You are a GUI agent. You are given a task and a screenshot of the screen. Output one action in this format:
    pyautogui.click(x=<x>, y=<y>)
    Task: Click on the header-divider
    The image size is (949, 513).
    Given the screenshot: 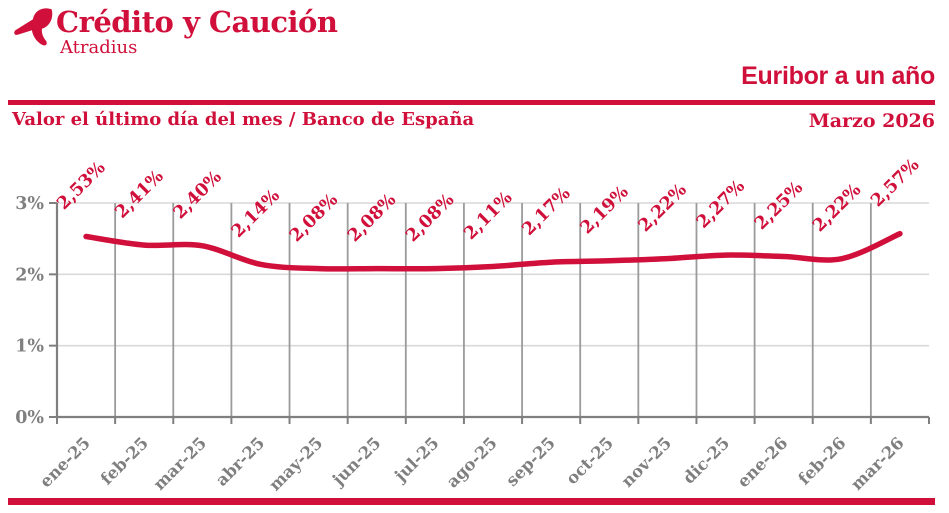 What is the action you would take?
    pyautogui.click(x=471, y=102)
    